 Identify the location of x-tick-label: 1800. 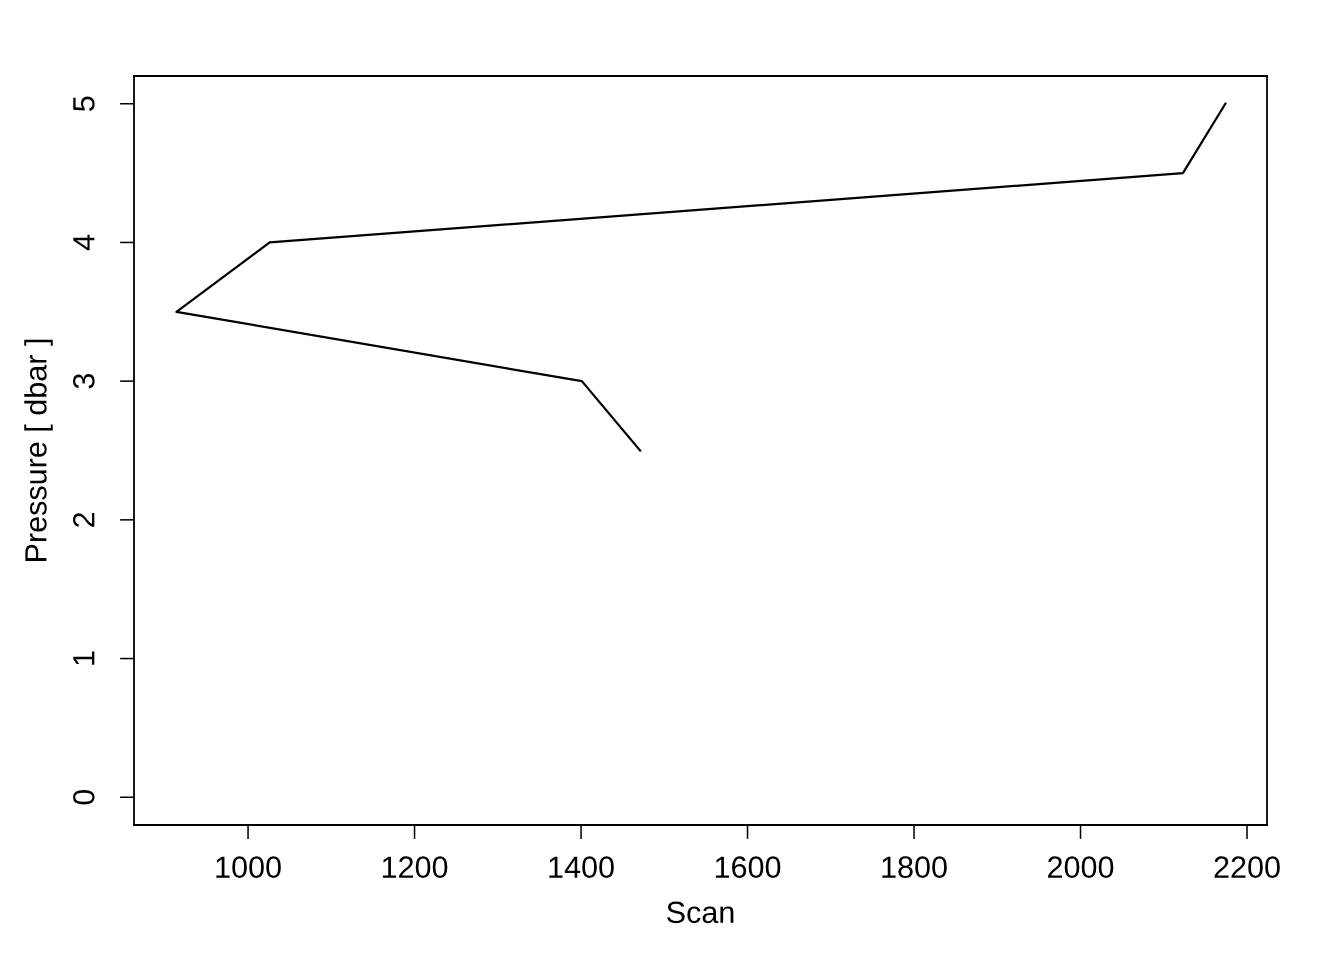
(914, 867).